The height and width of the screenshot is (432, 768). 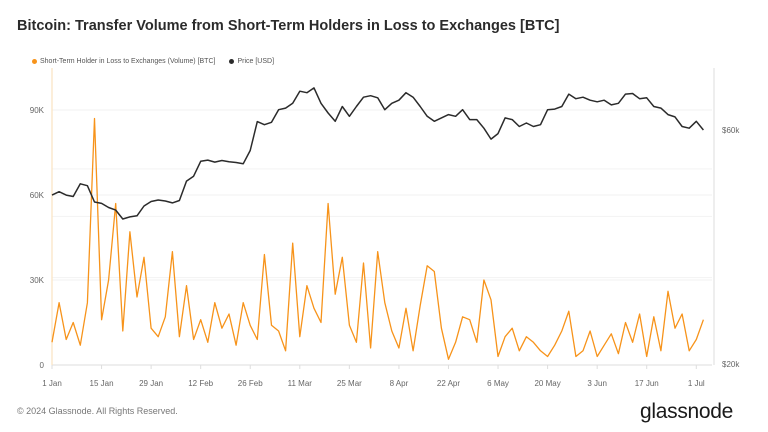 What do you see at coordinates (547, 383) in the screenshot?
I see `x-tick-label: 20 May` at bounding box center [547, 383].